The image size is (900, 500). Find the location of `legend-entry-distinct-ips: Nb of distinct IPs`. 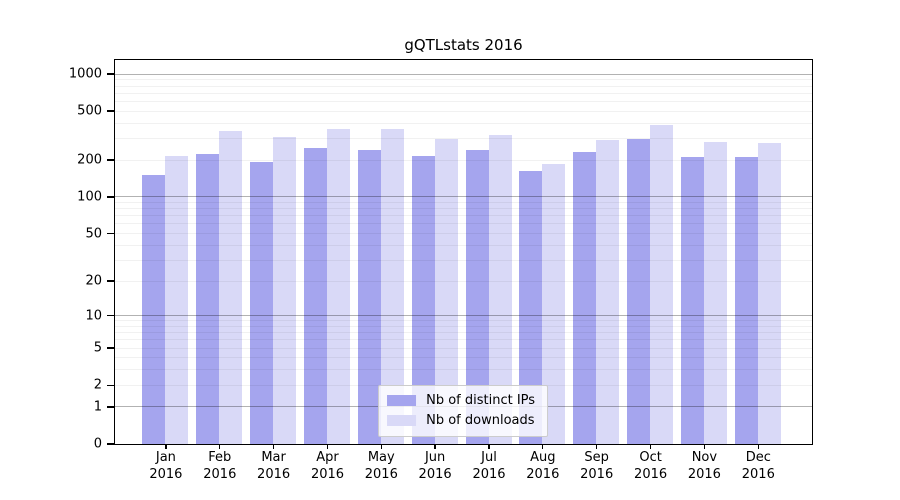

legend-entry-distinct-ips: Nb of distinct IPs is located at coordinates (461, 401).